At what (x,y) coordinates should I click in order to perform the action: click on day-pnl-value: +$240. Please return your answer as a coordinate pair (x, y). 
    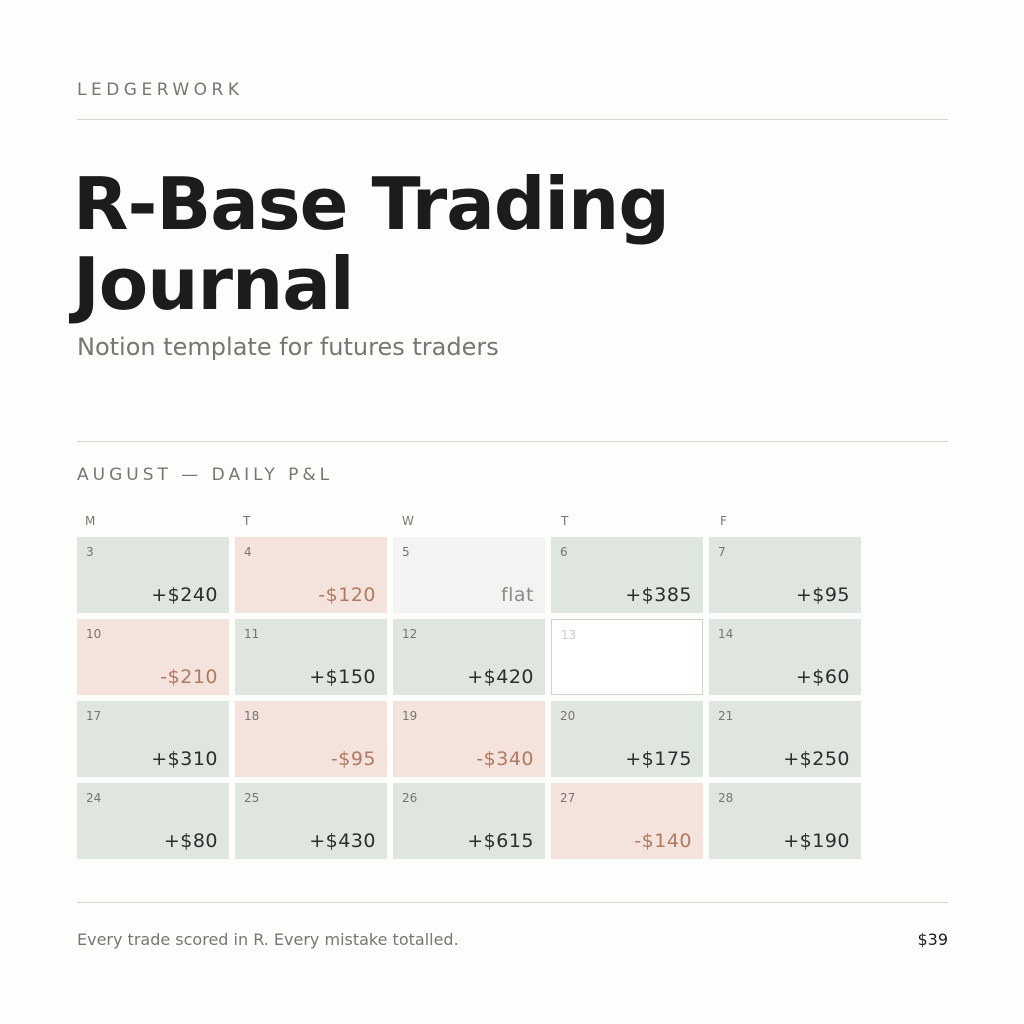
    Looking at the image, I should click on (184, 595).